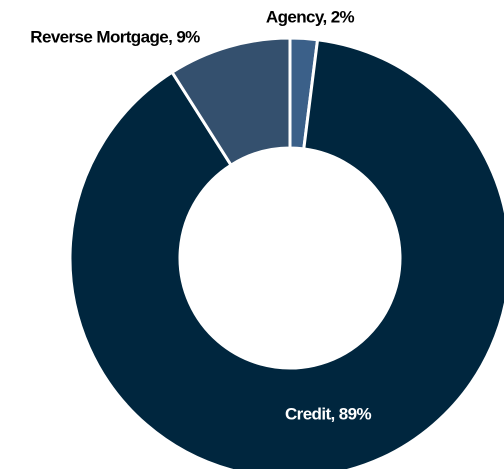  Describe the element at coordinates (328, 413) in the screenshot. I see `slice-label: Credit, 89%` at that location.